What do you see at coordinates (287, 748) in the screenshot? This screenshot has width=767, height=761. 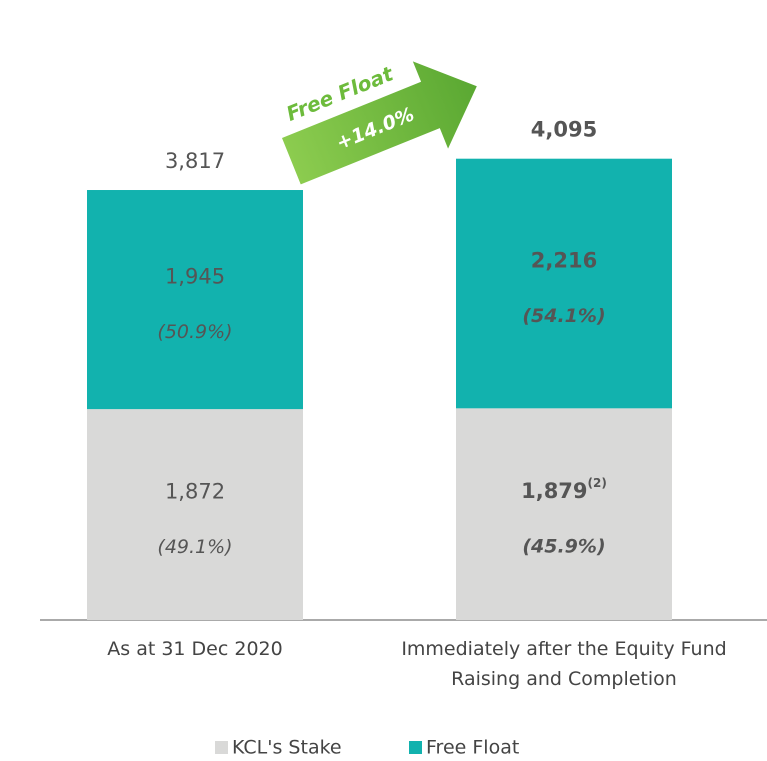 I see `legend-label: KCL's Stake` at bounding box center [287, 748].